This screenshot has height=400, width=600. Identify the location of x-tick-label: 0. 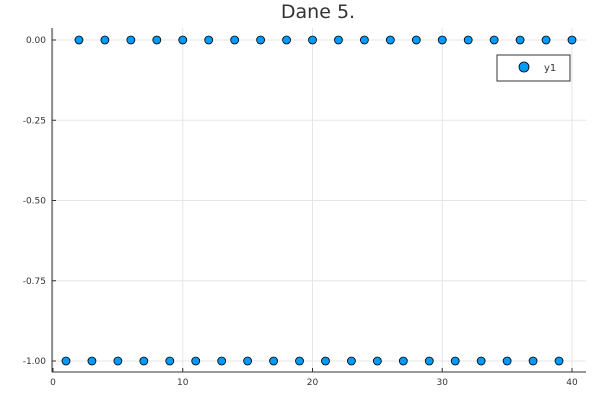
(53, 383).